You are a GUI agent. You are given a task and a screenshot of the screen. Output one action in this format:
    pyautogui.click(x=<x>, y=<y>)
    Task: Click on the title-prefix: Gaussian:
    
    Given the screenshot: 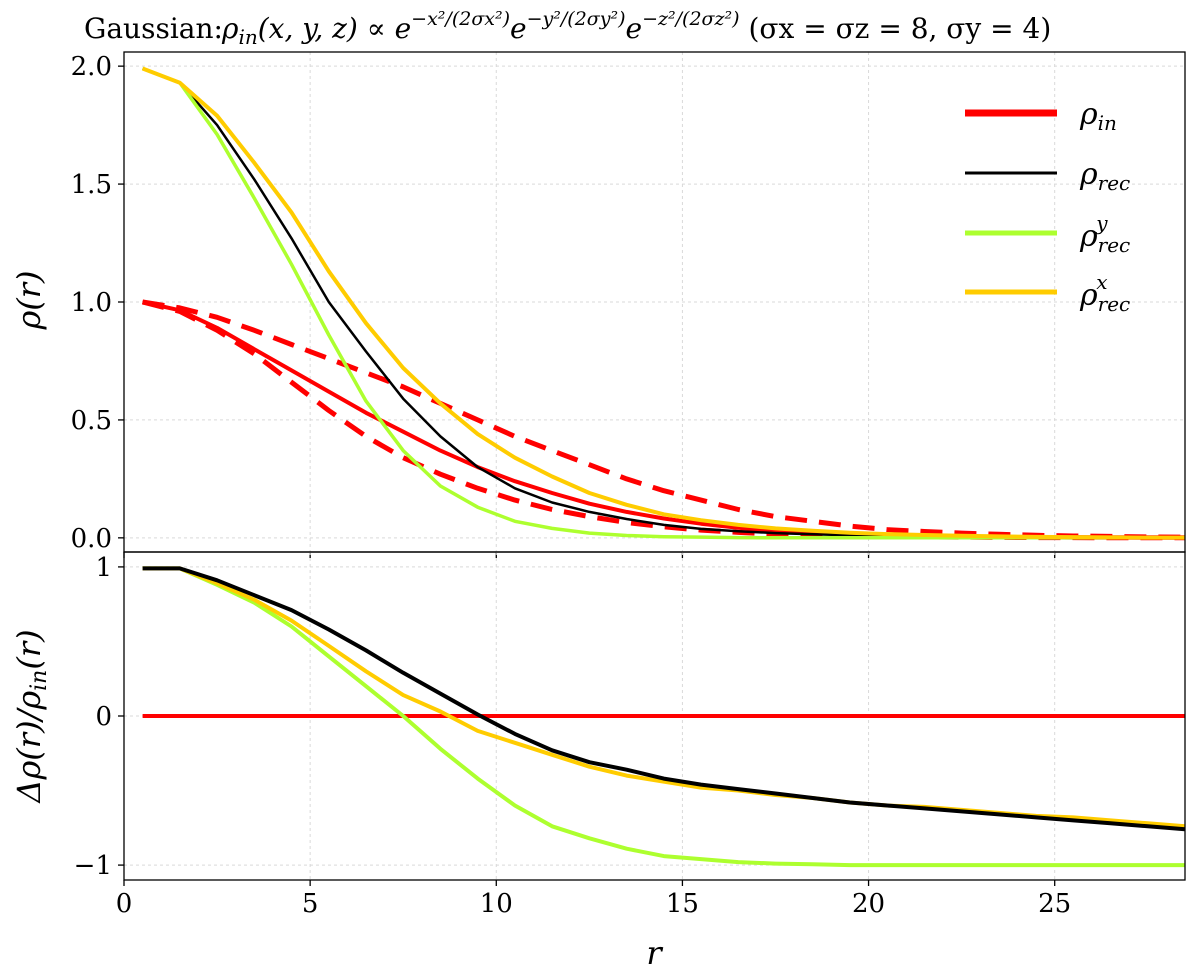 What is the action you would take?
    pyautogui.click(x=153, y=28)
    